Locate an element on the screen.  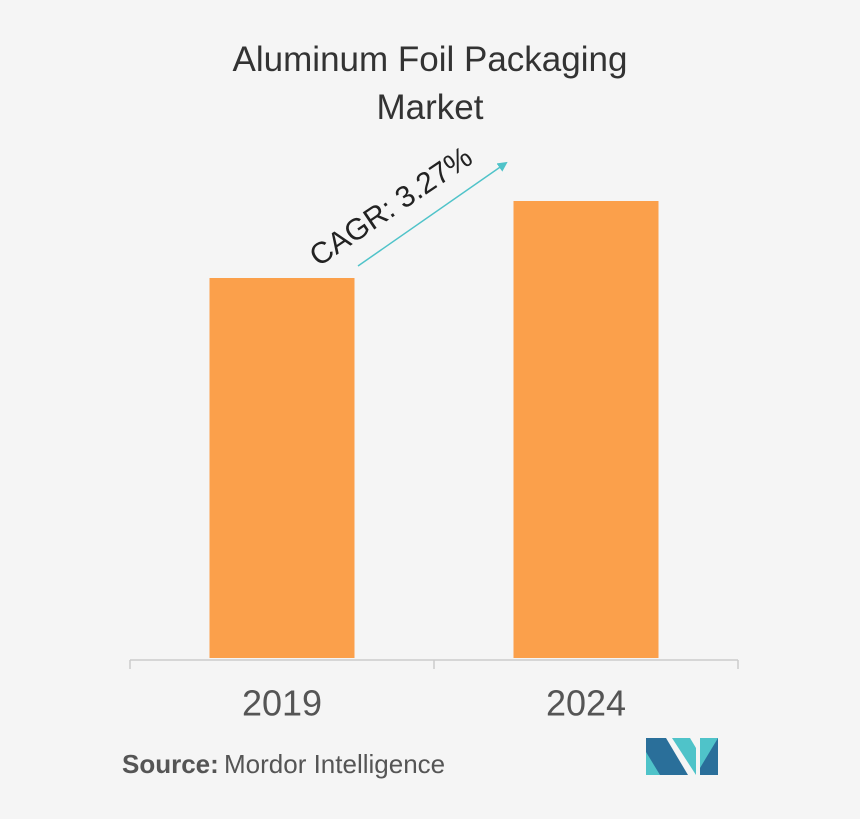
cagr-label: CAGR: 3.27% is located at coordinates (391, 206).